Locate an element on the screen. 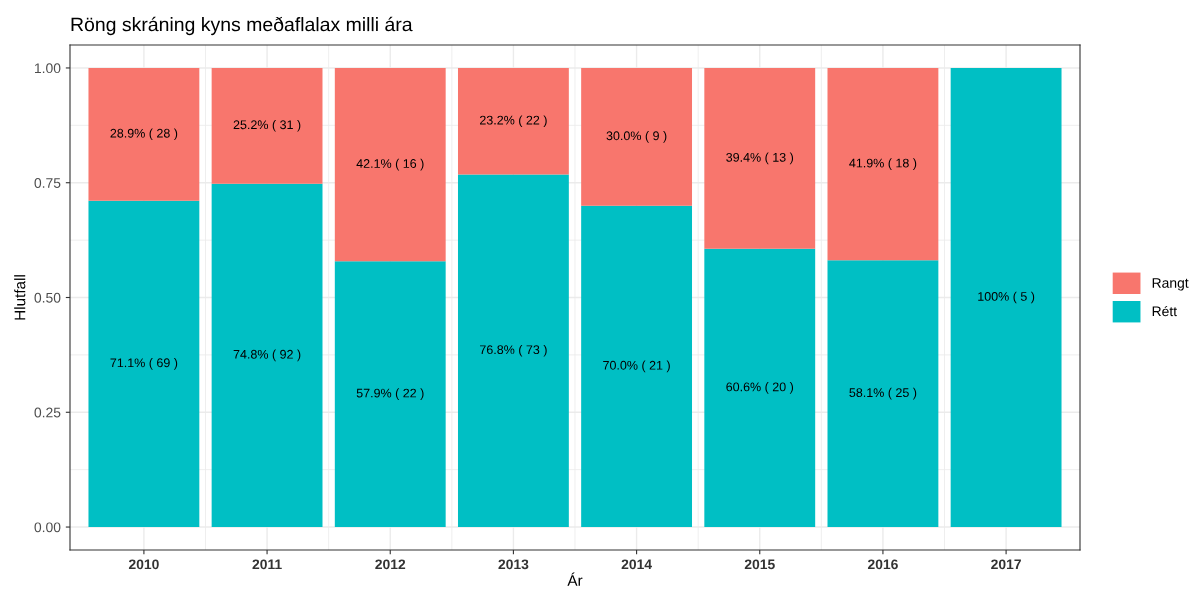 This screenshot has height=594, width=1189. y-tick-label: 1.00 is located at coordinates (48, 68).